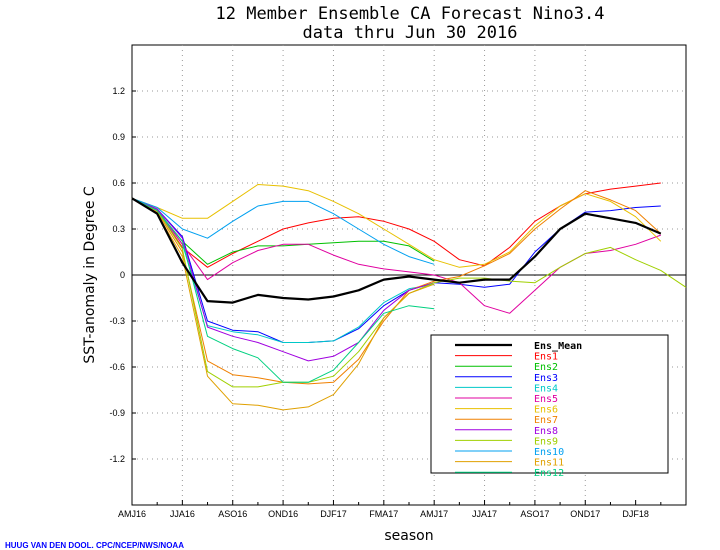 The height and width of the screenshot is (550, 720). What do you see at coordinates (283, 231) in the screenshot?
I see `series-line-ens10` at bounding box center [283, 231].